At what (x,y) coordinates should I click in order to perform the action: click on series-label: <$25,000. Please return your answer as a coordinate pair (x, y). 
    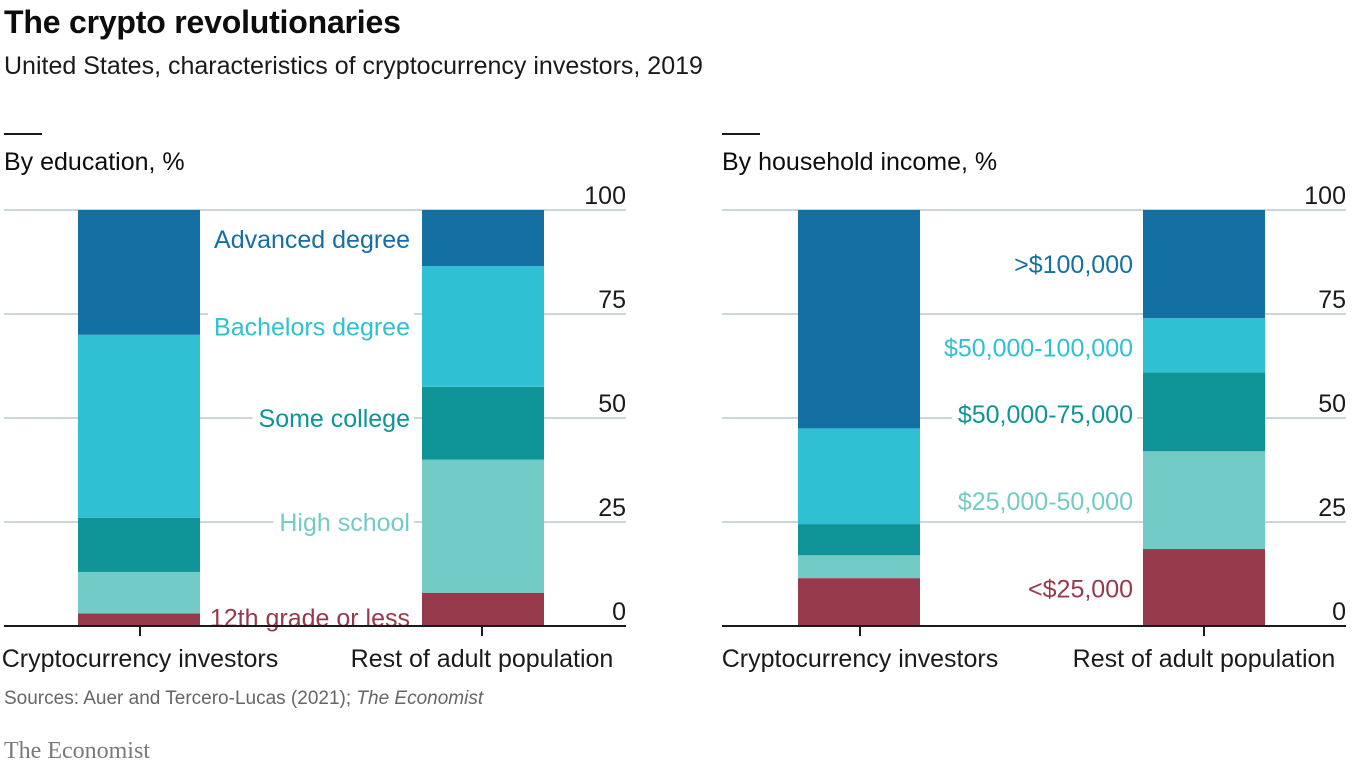
    Looking at the image, I should click on (1080, 590).